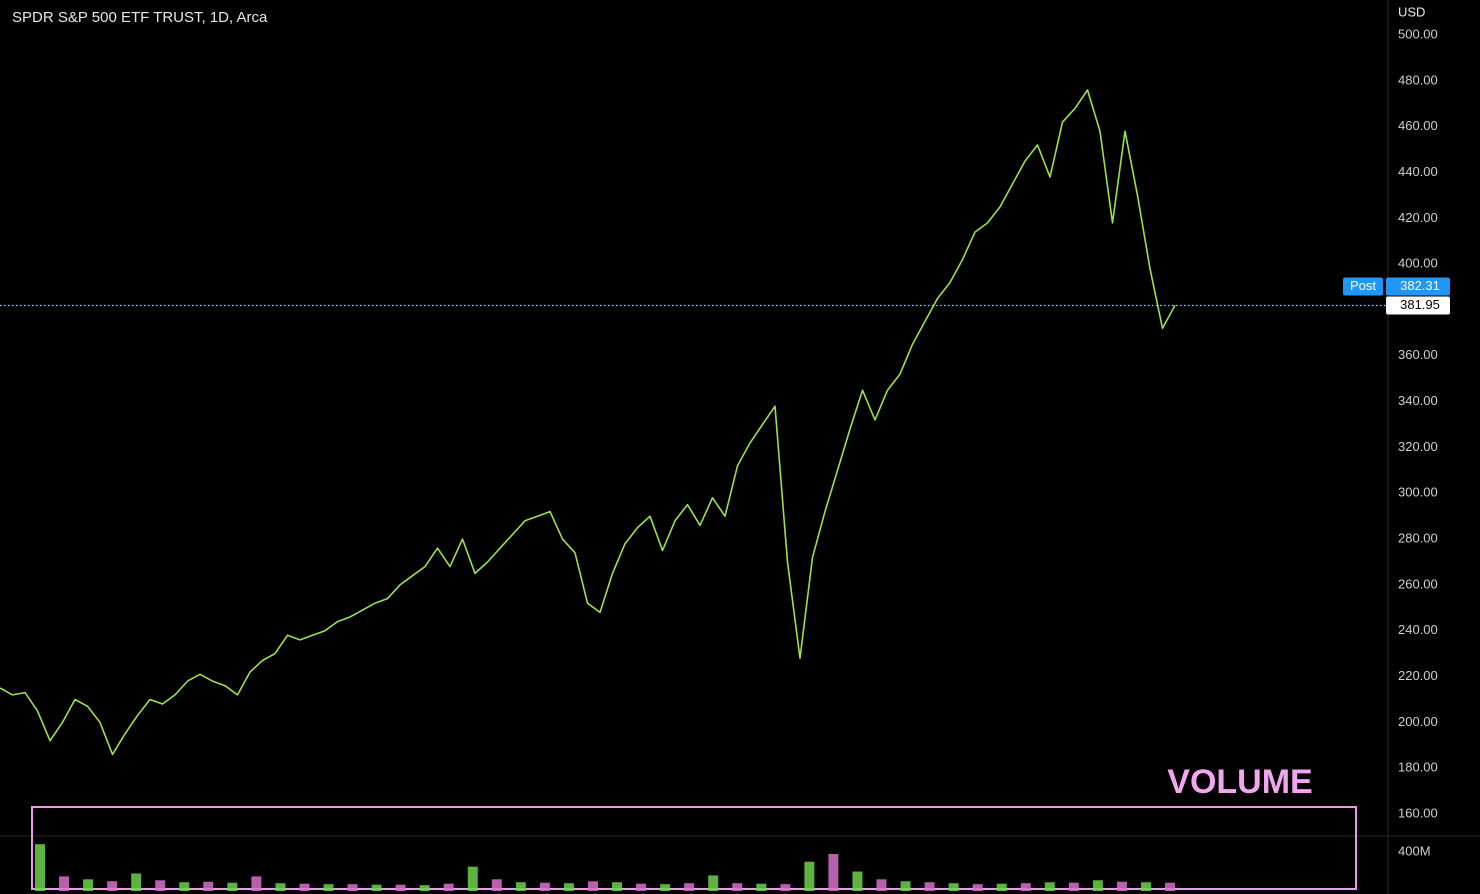  Describe the element at coordinates (1418, 354) in the screenshot. I see `y-tick-label: 360.00` at that location.